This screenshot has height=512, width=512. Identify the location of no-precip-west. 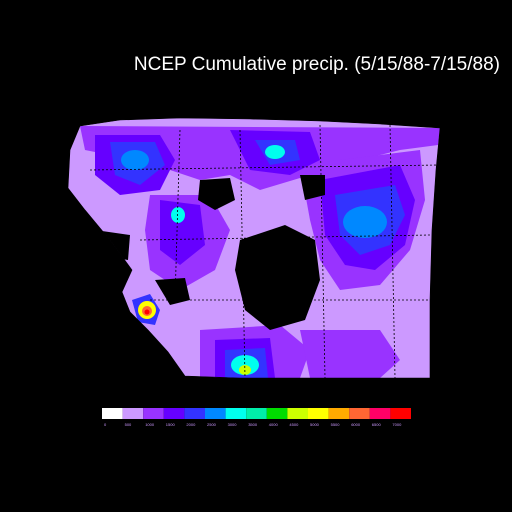
(172, 291).